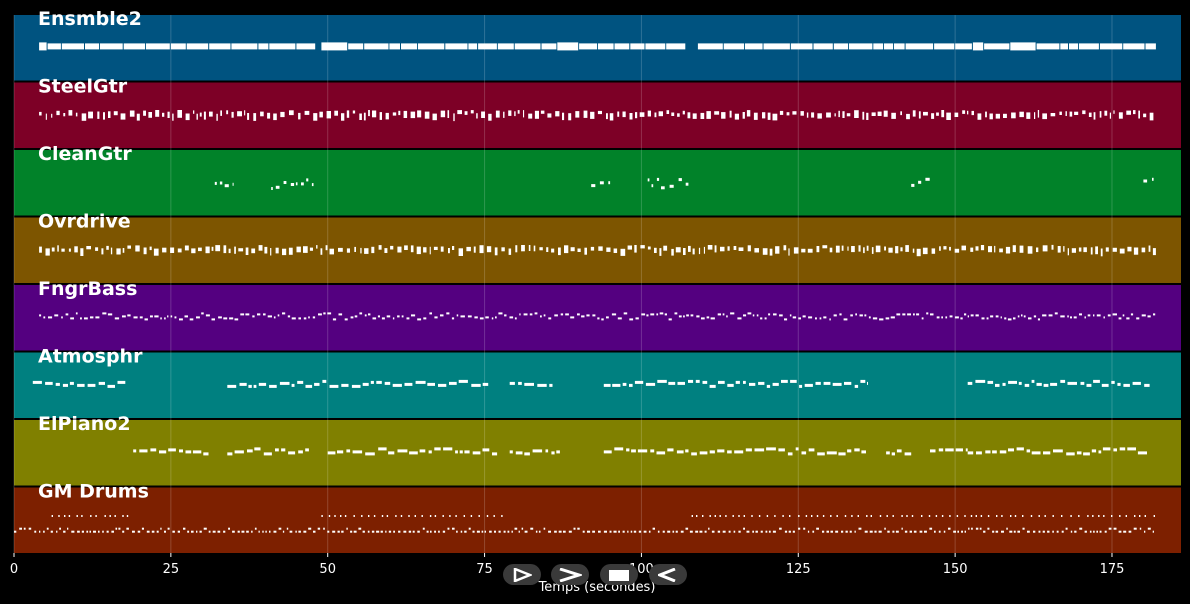  Describe the element at coordinates (619, 574) in the screenshot. I see `stop-button` at that location.